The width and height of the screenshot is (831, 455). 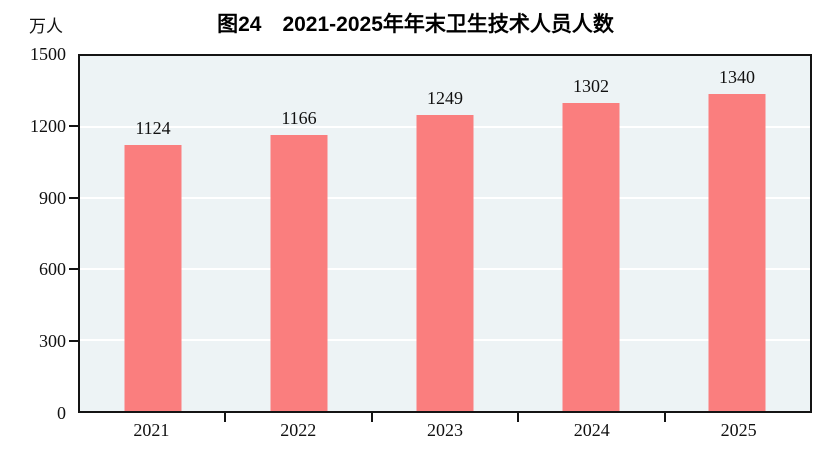 What do you see at coordinates (153, 128) in the screenshot?
I see `value-label-2021: 1124` at bounding box center [153, 128].